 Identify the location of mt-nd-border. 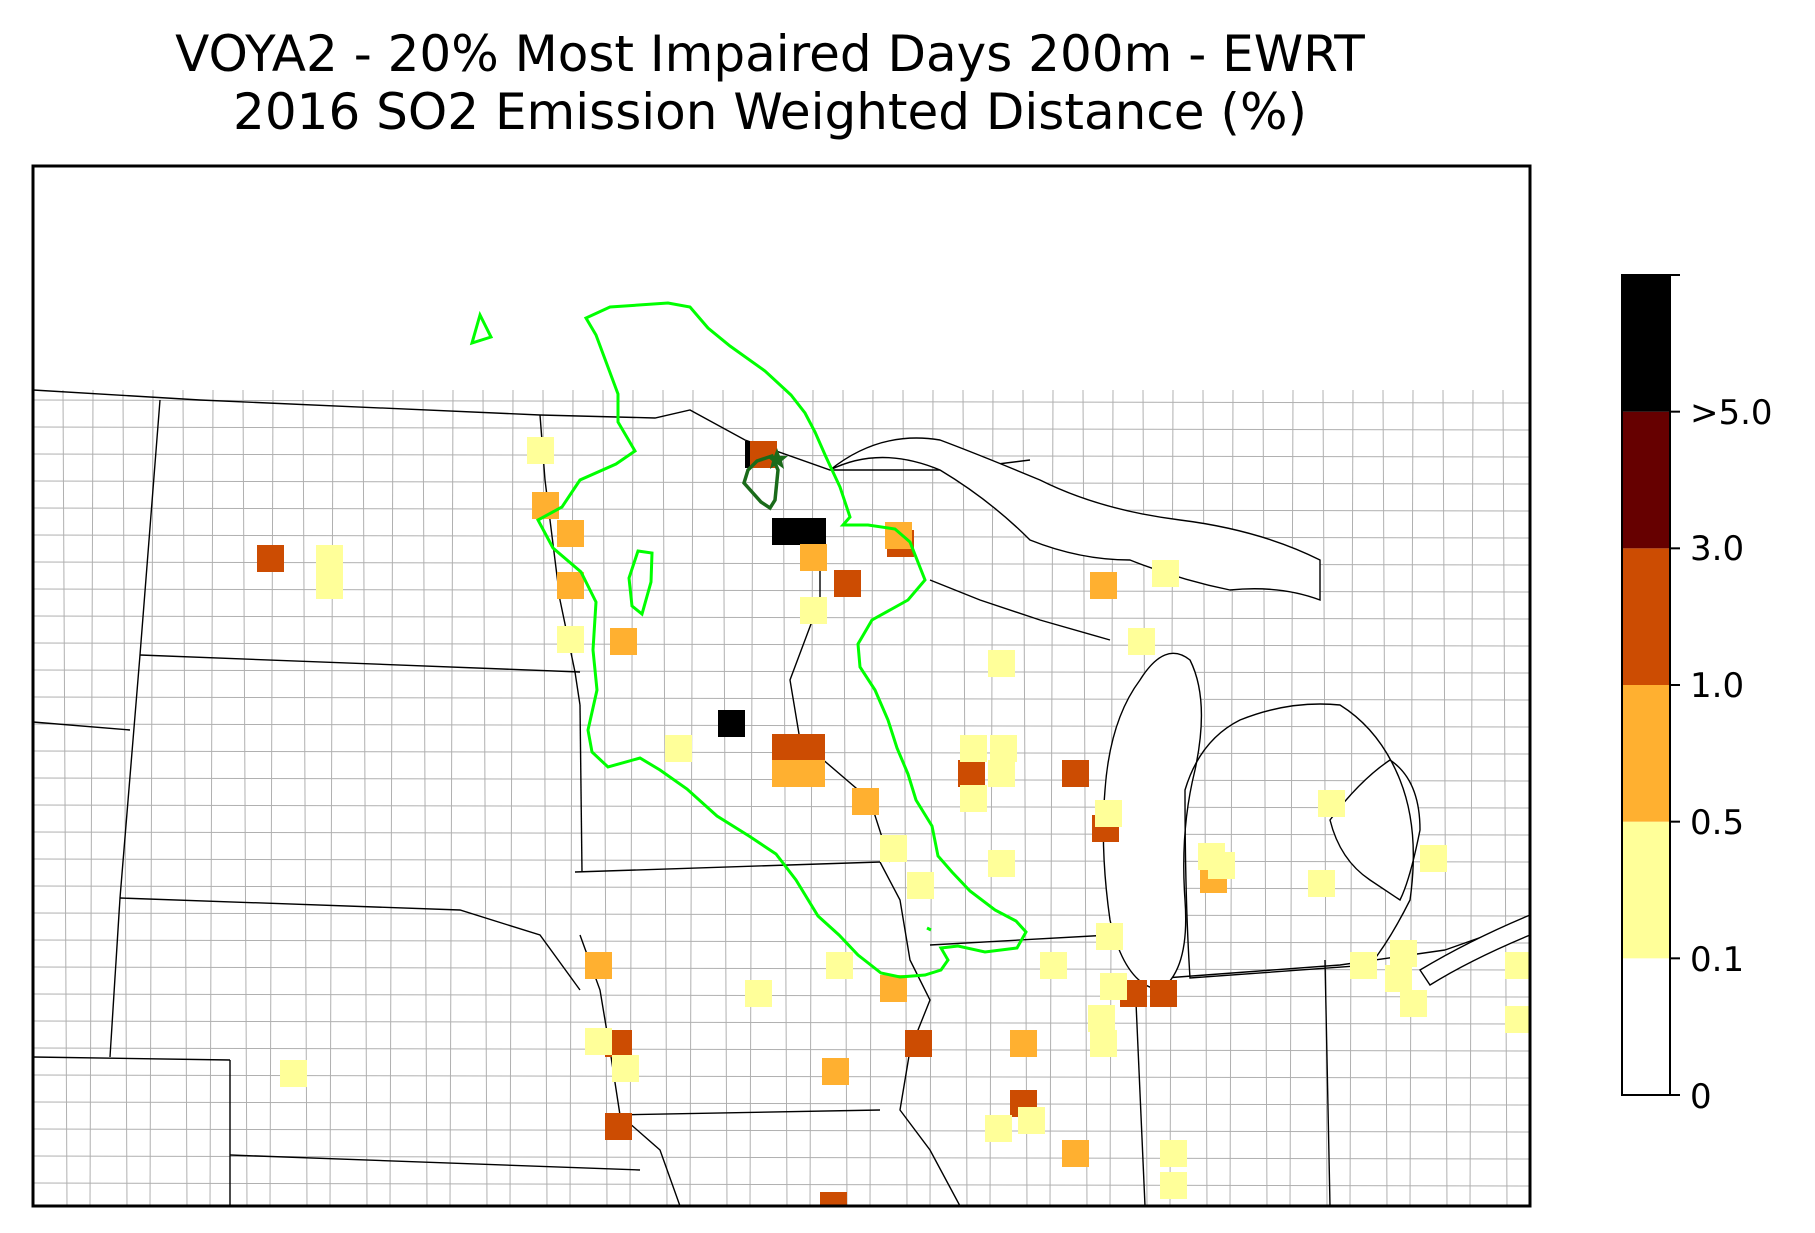
(140, 649).